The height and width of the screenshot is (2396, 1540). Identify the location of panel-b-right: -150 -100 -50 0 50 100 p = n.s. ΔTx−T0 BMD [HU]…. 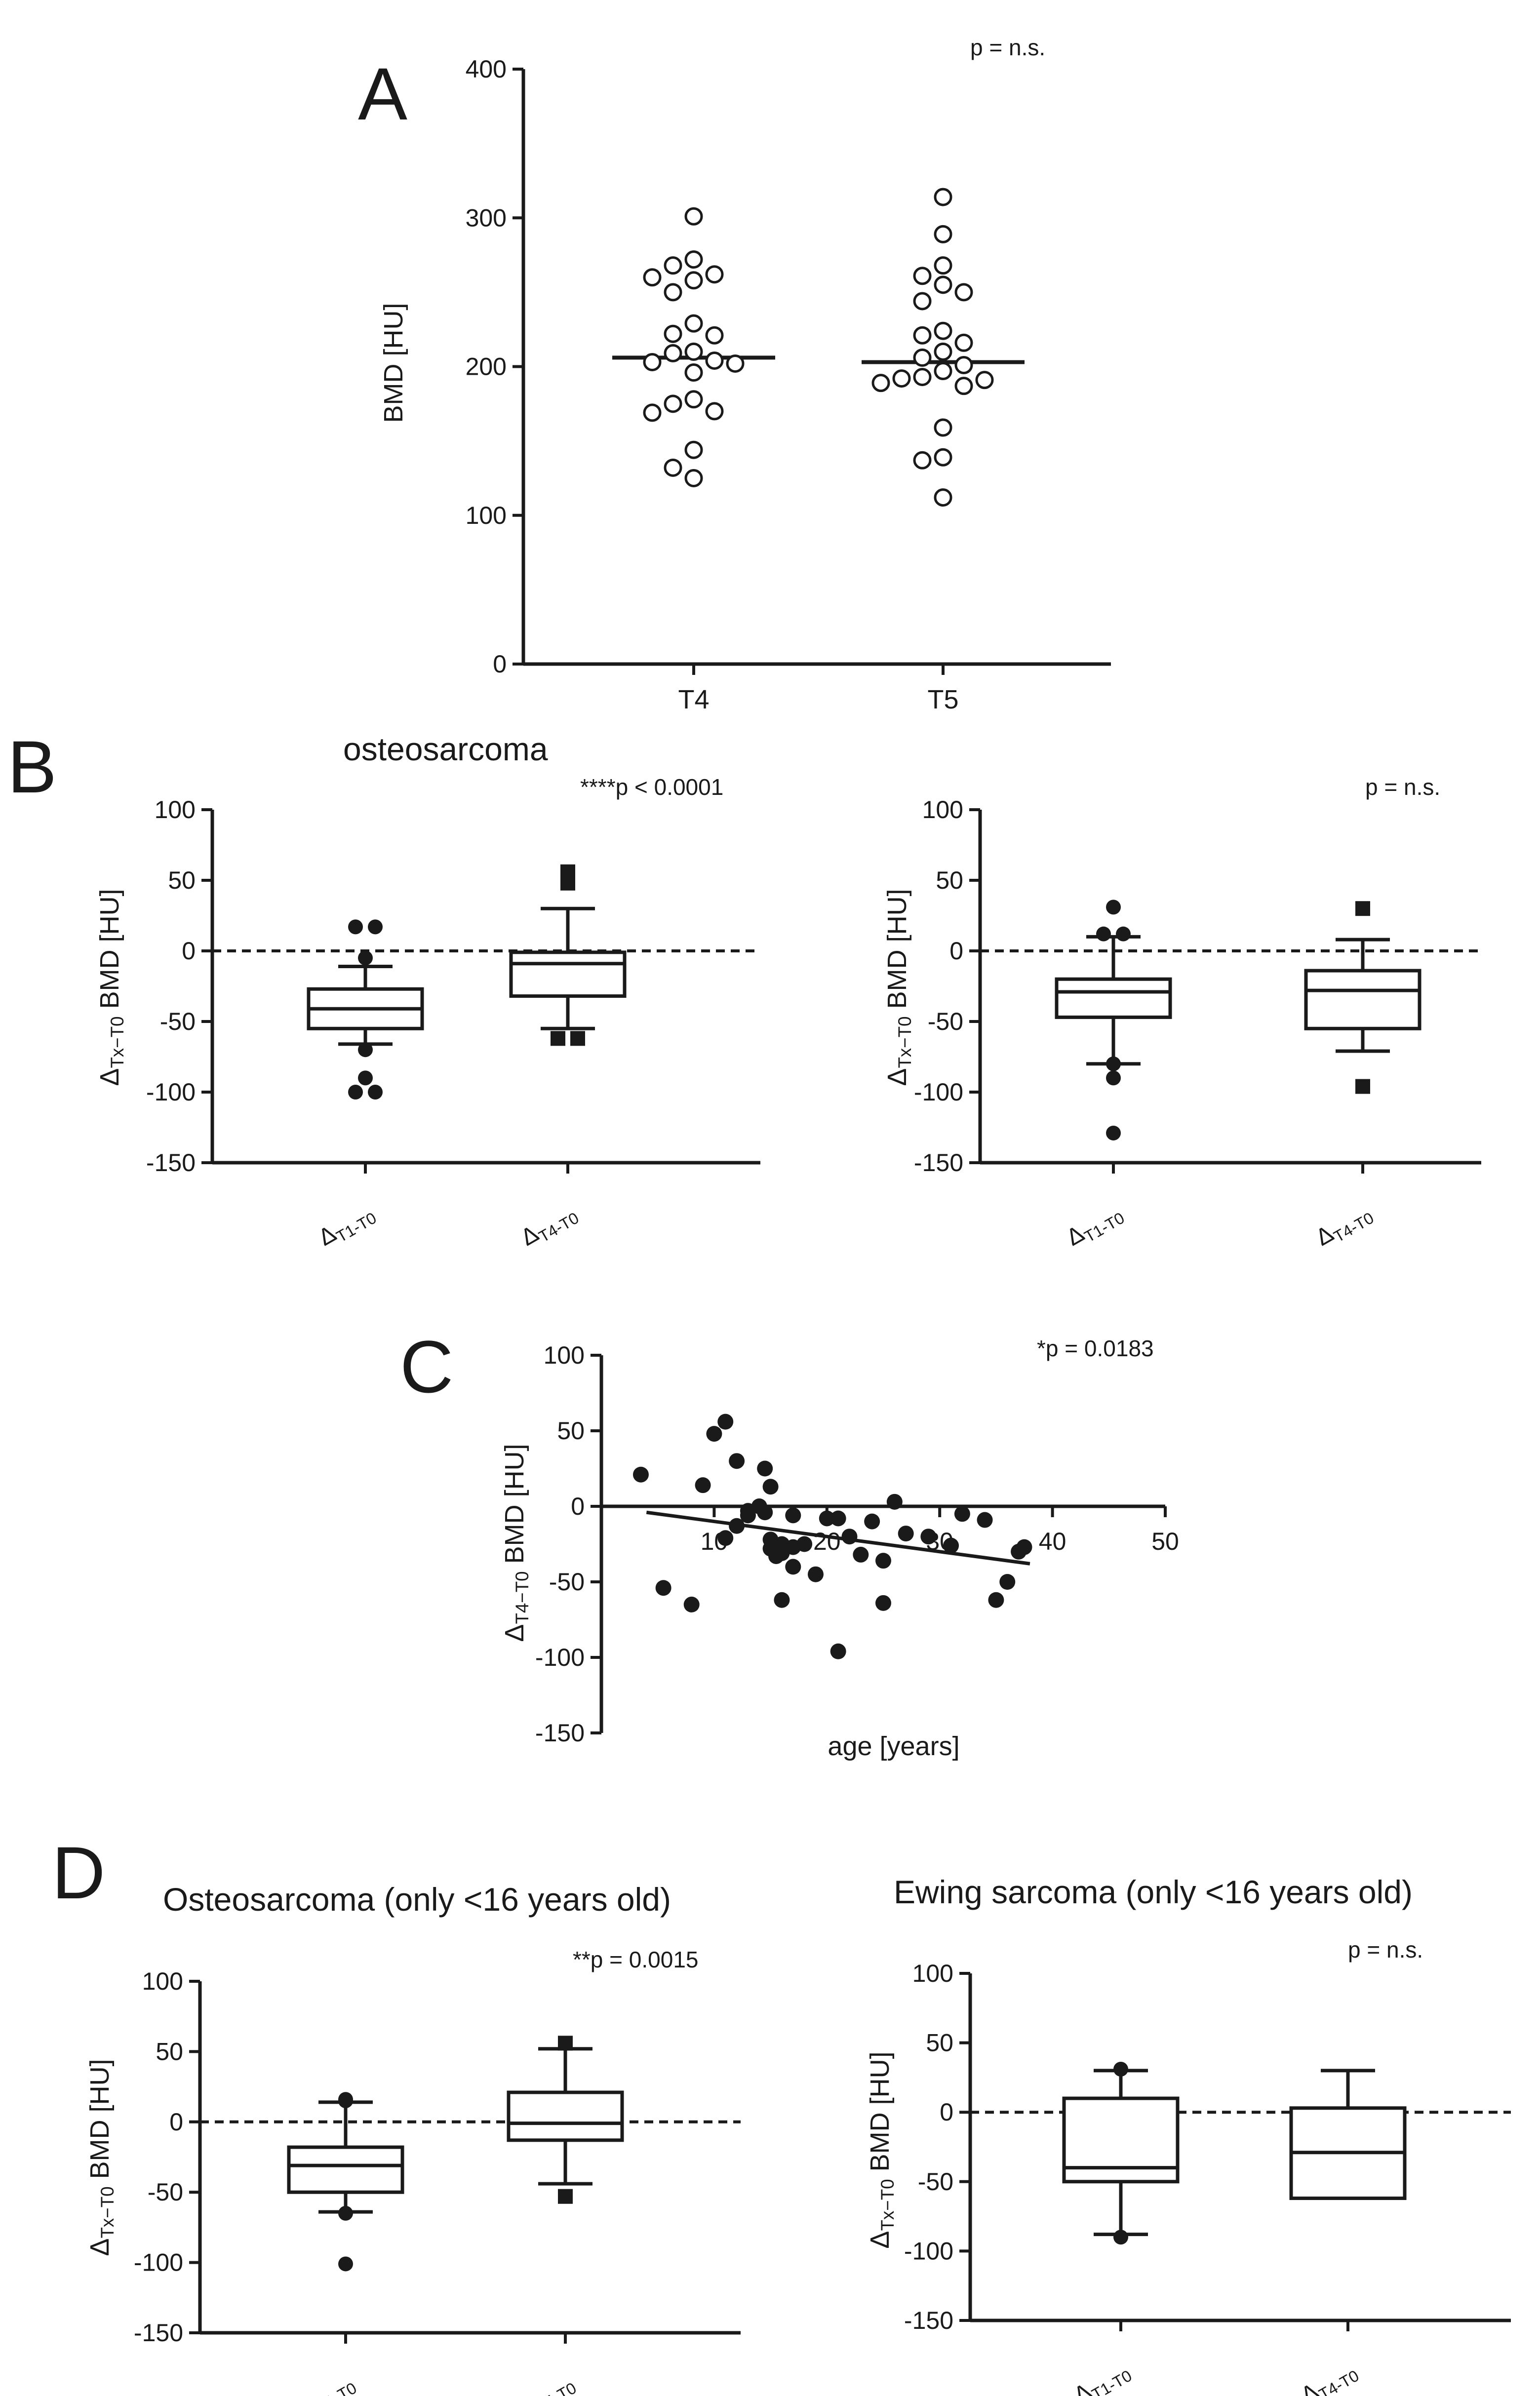
(1181, 1014).